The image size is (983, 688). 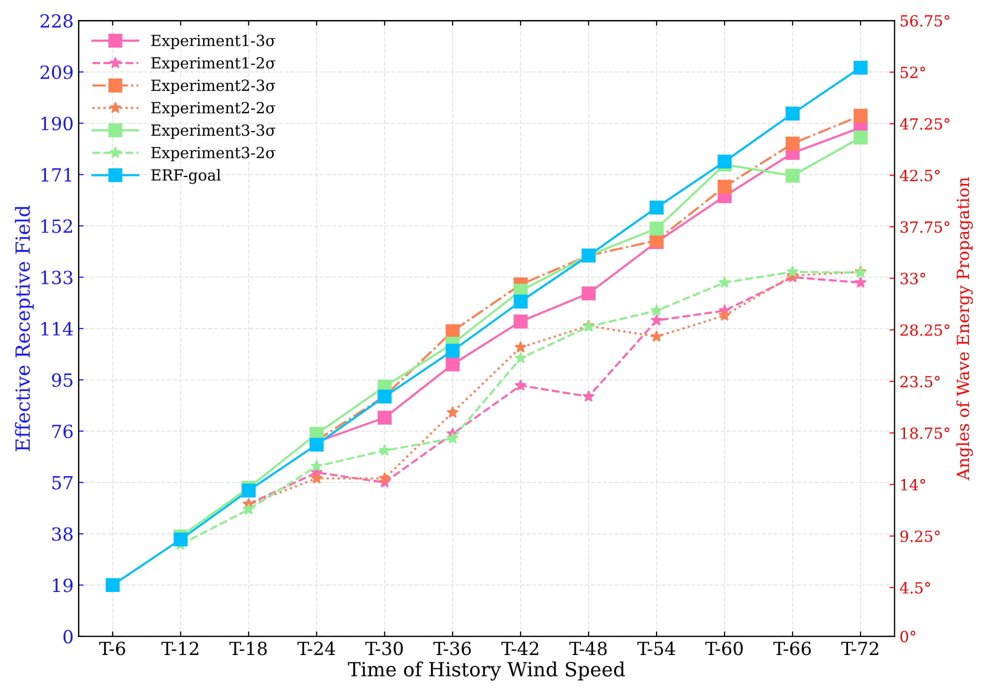 What do you see at coordinates (179, 648) in the screenshot?
I see `x-tick-label: T-12` at bounding box center [179, 648].